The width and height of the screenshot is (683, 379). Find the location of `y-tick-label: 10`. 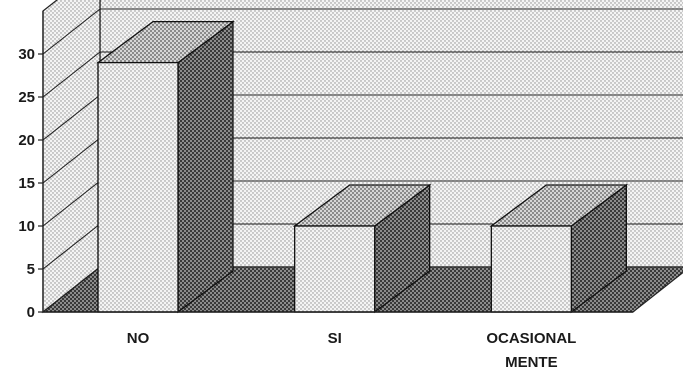

y-tick-label: 10 is located at coordinates (26, 226).